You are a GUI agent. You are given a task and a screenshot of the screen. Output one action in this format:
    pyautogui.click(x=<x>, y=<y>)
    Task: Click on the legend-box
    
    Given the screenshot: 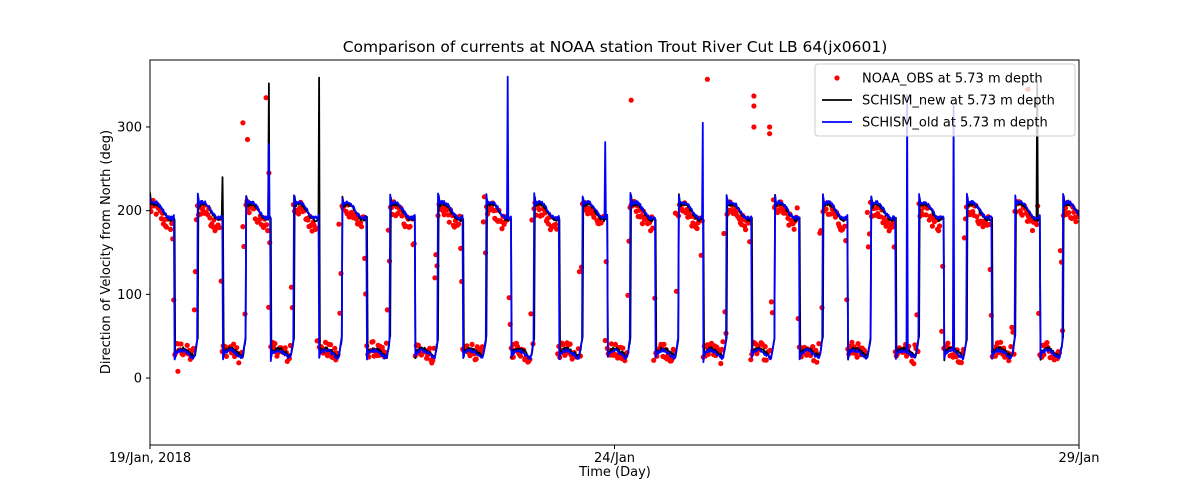 What is the action you would take?
    pyautogui.click(x=945, y=100)
    